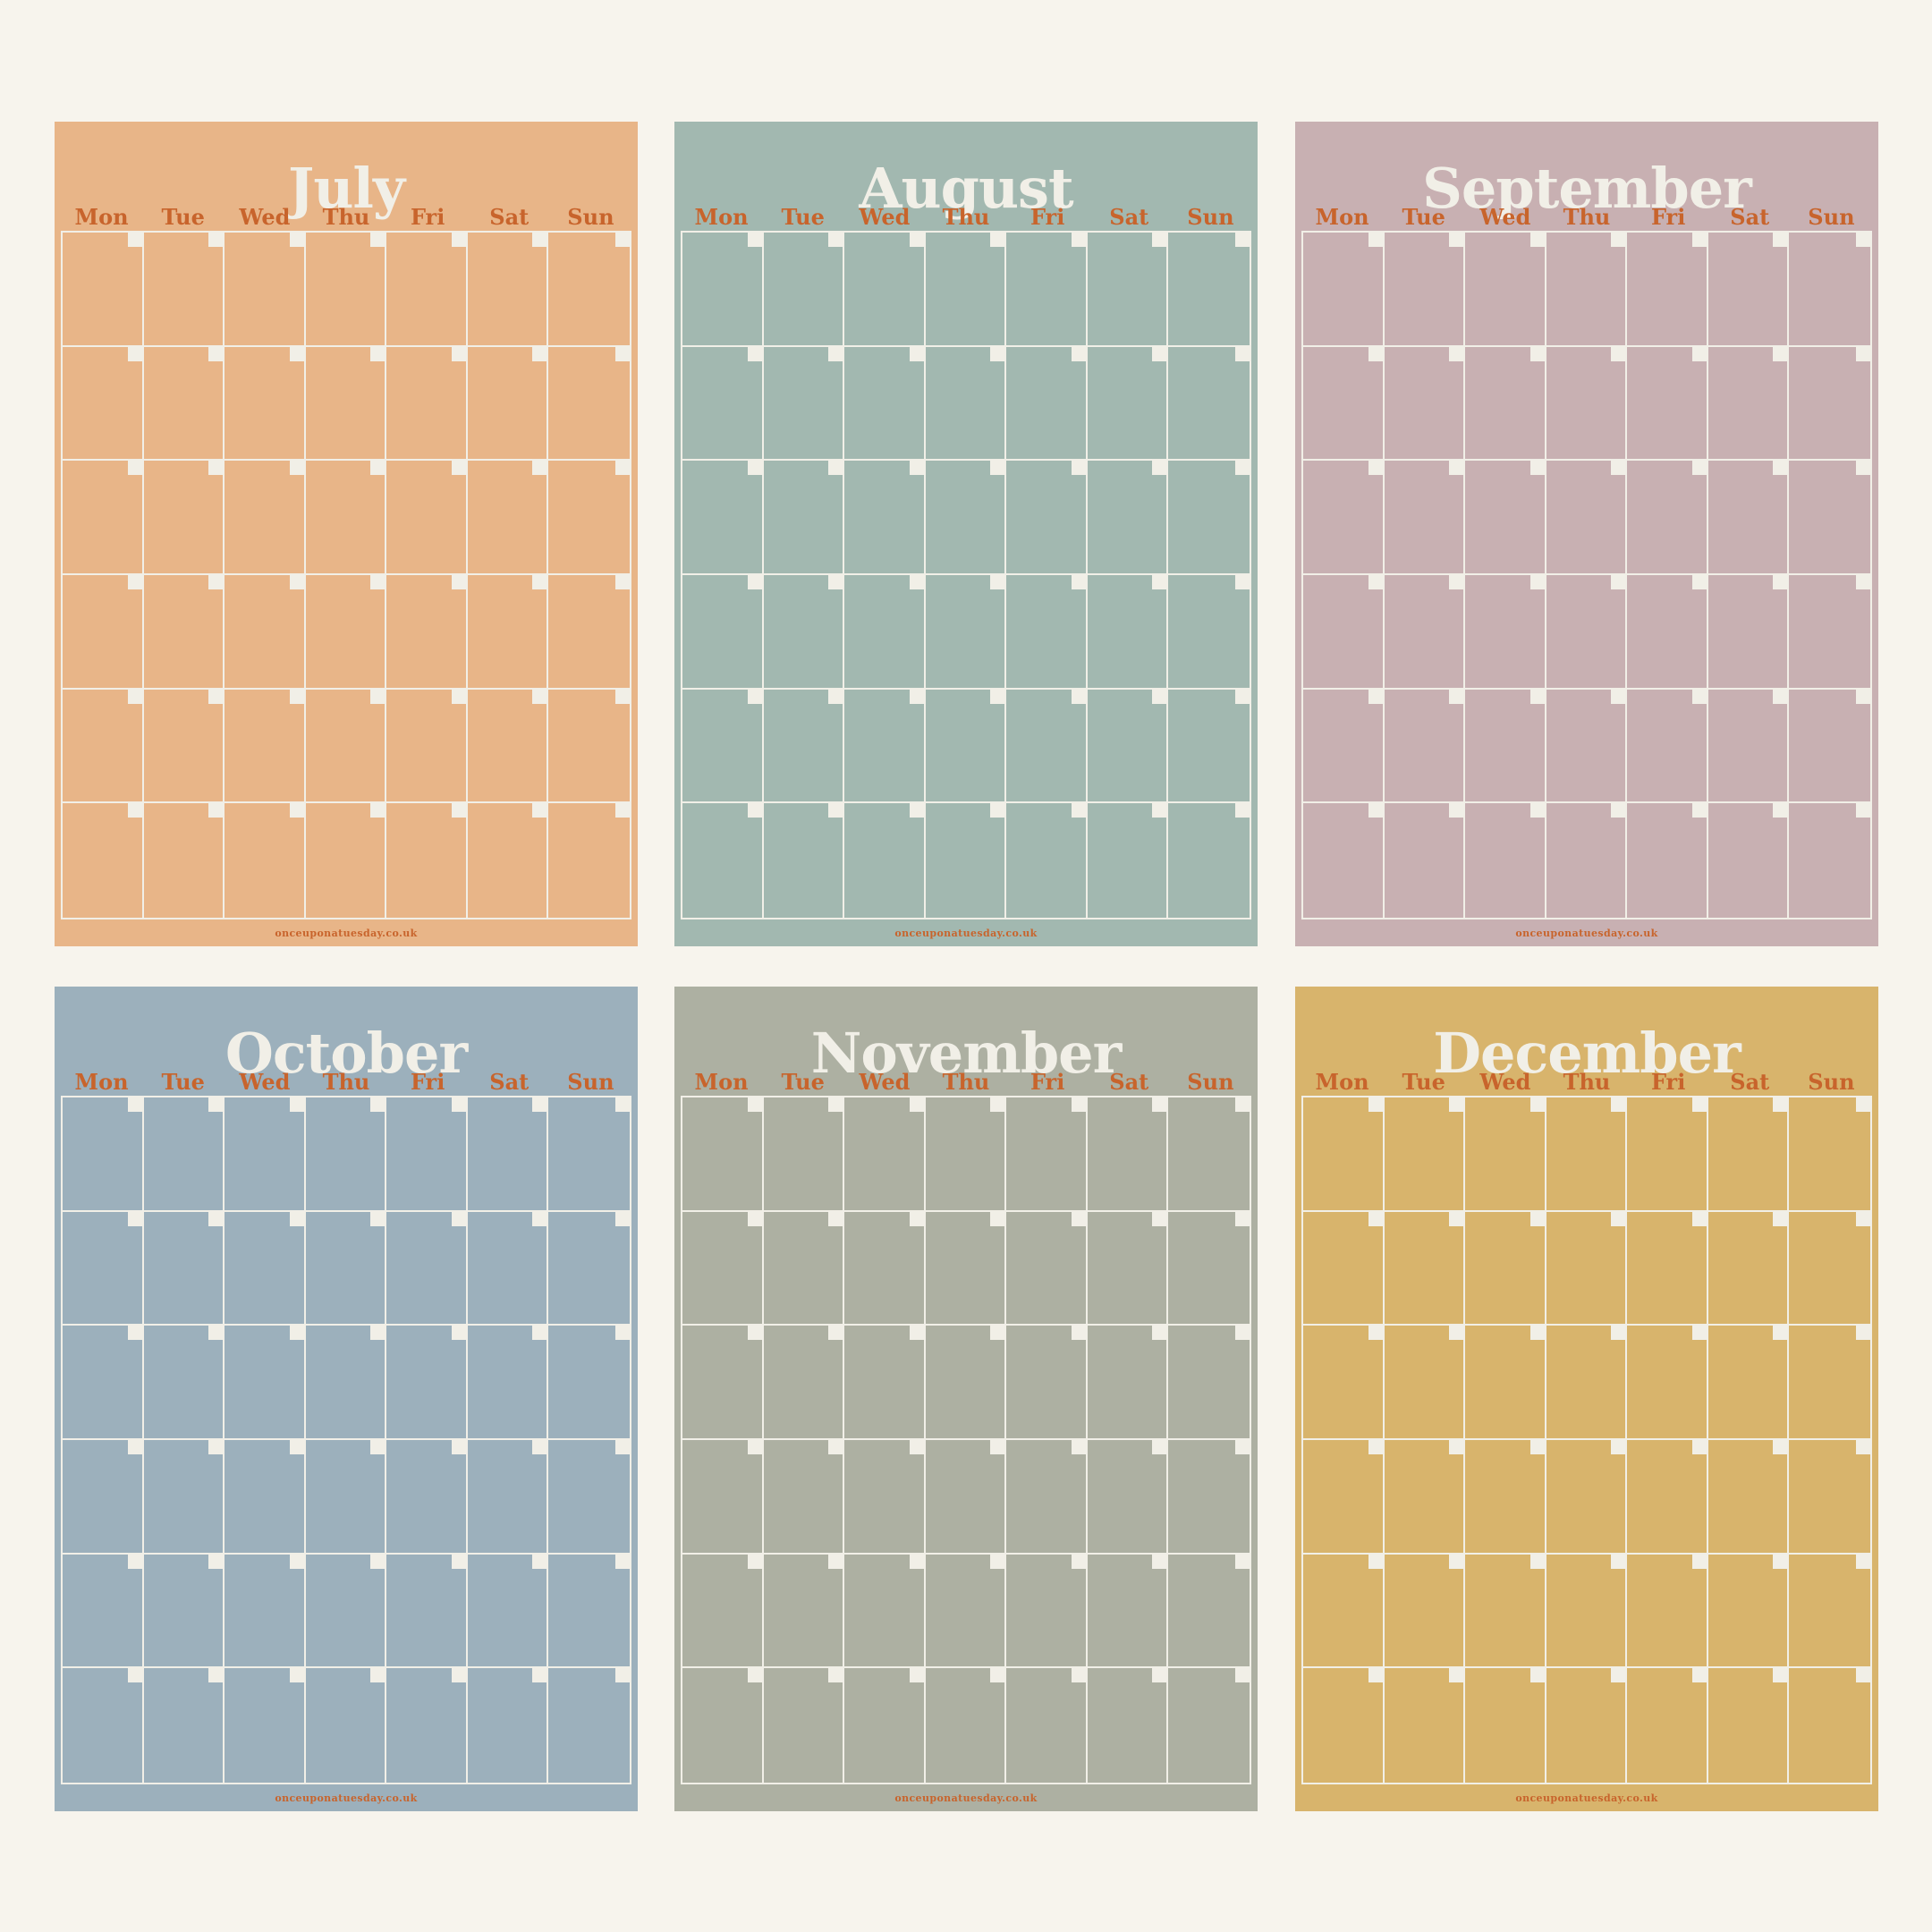 This screenshot has width=1932, height=1932. I want to click on month-title: October, so click(346, 1053).